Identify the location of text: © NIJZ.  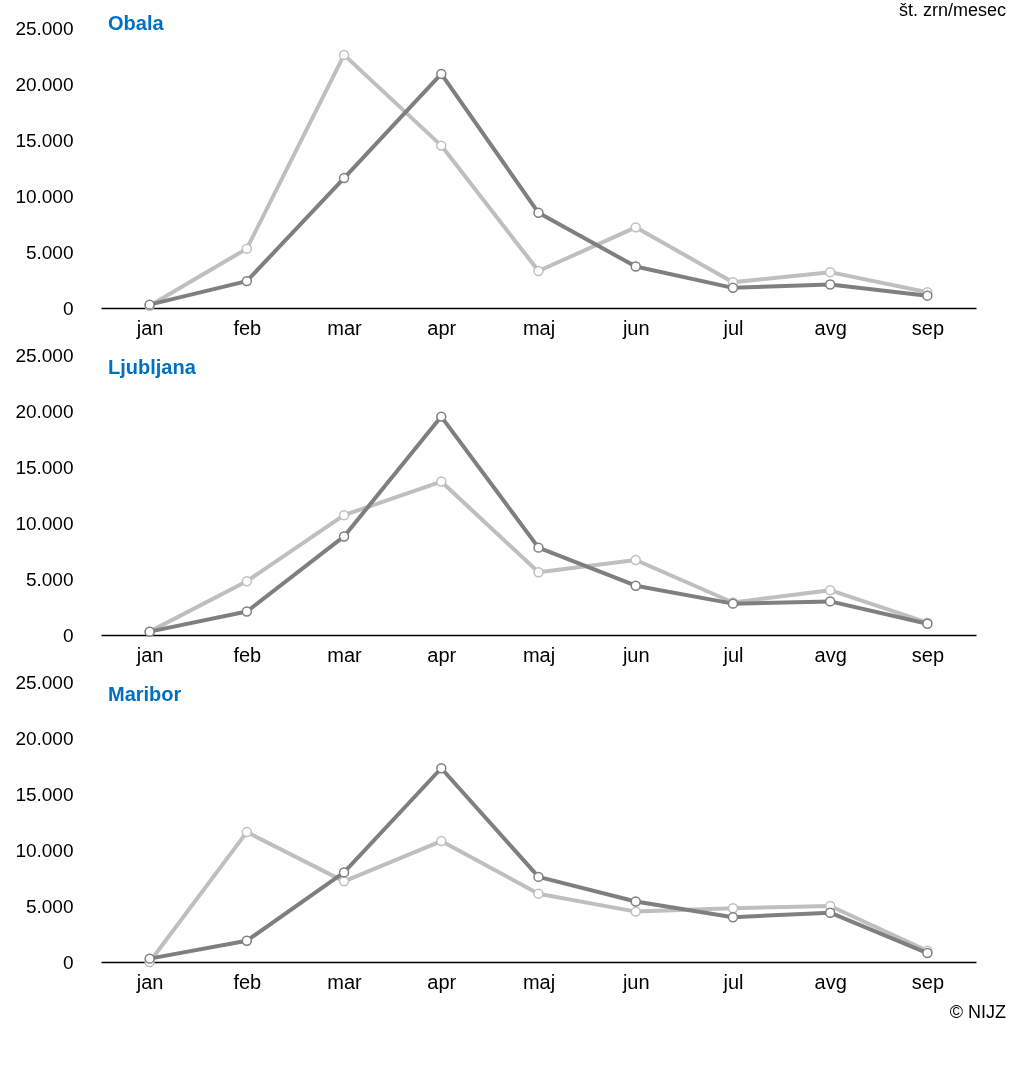
(977, 1012).